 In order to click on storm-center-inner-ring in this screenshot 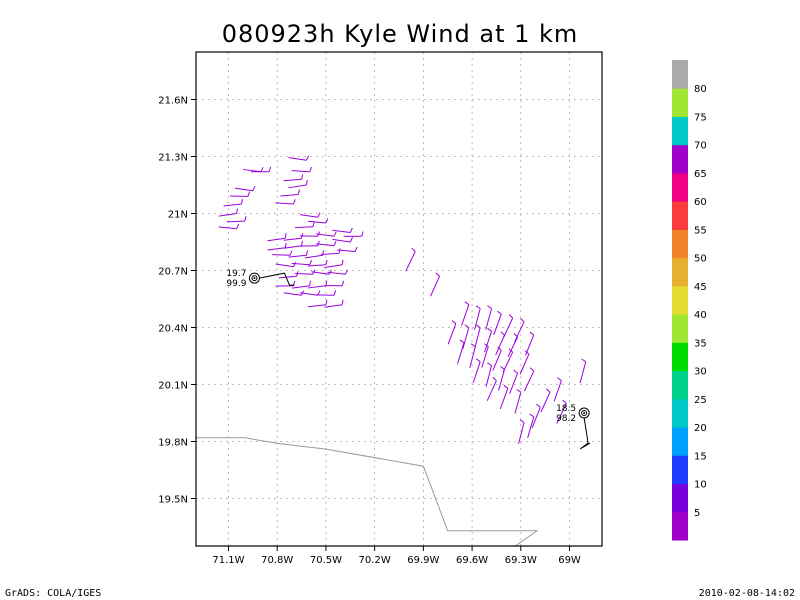, I will do `click(254, 278)`.